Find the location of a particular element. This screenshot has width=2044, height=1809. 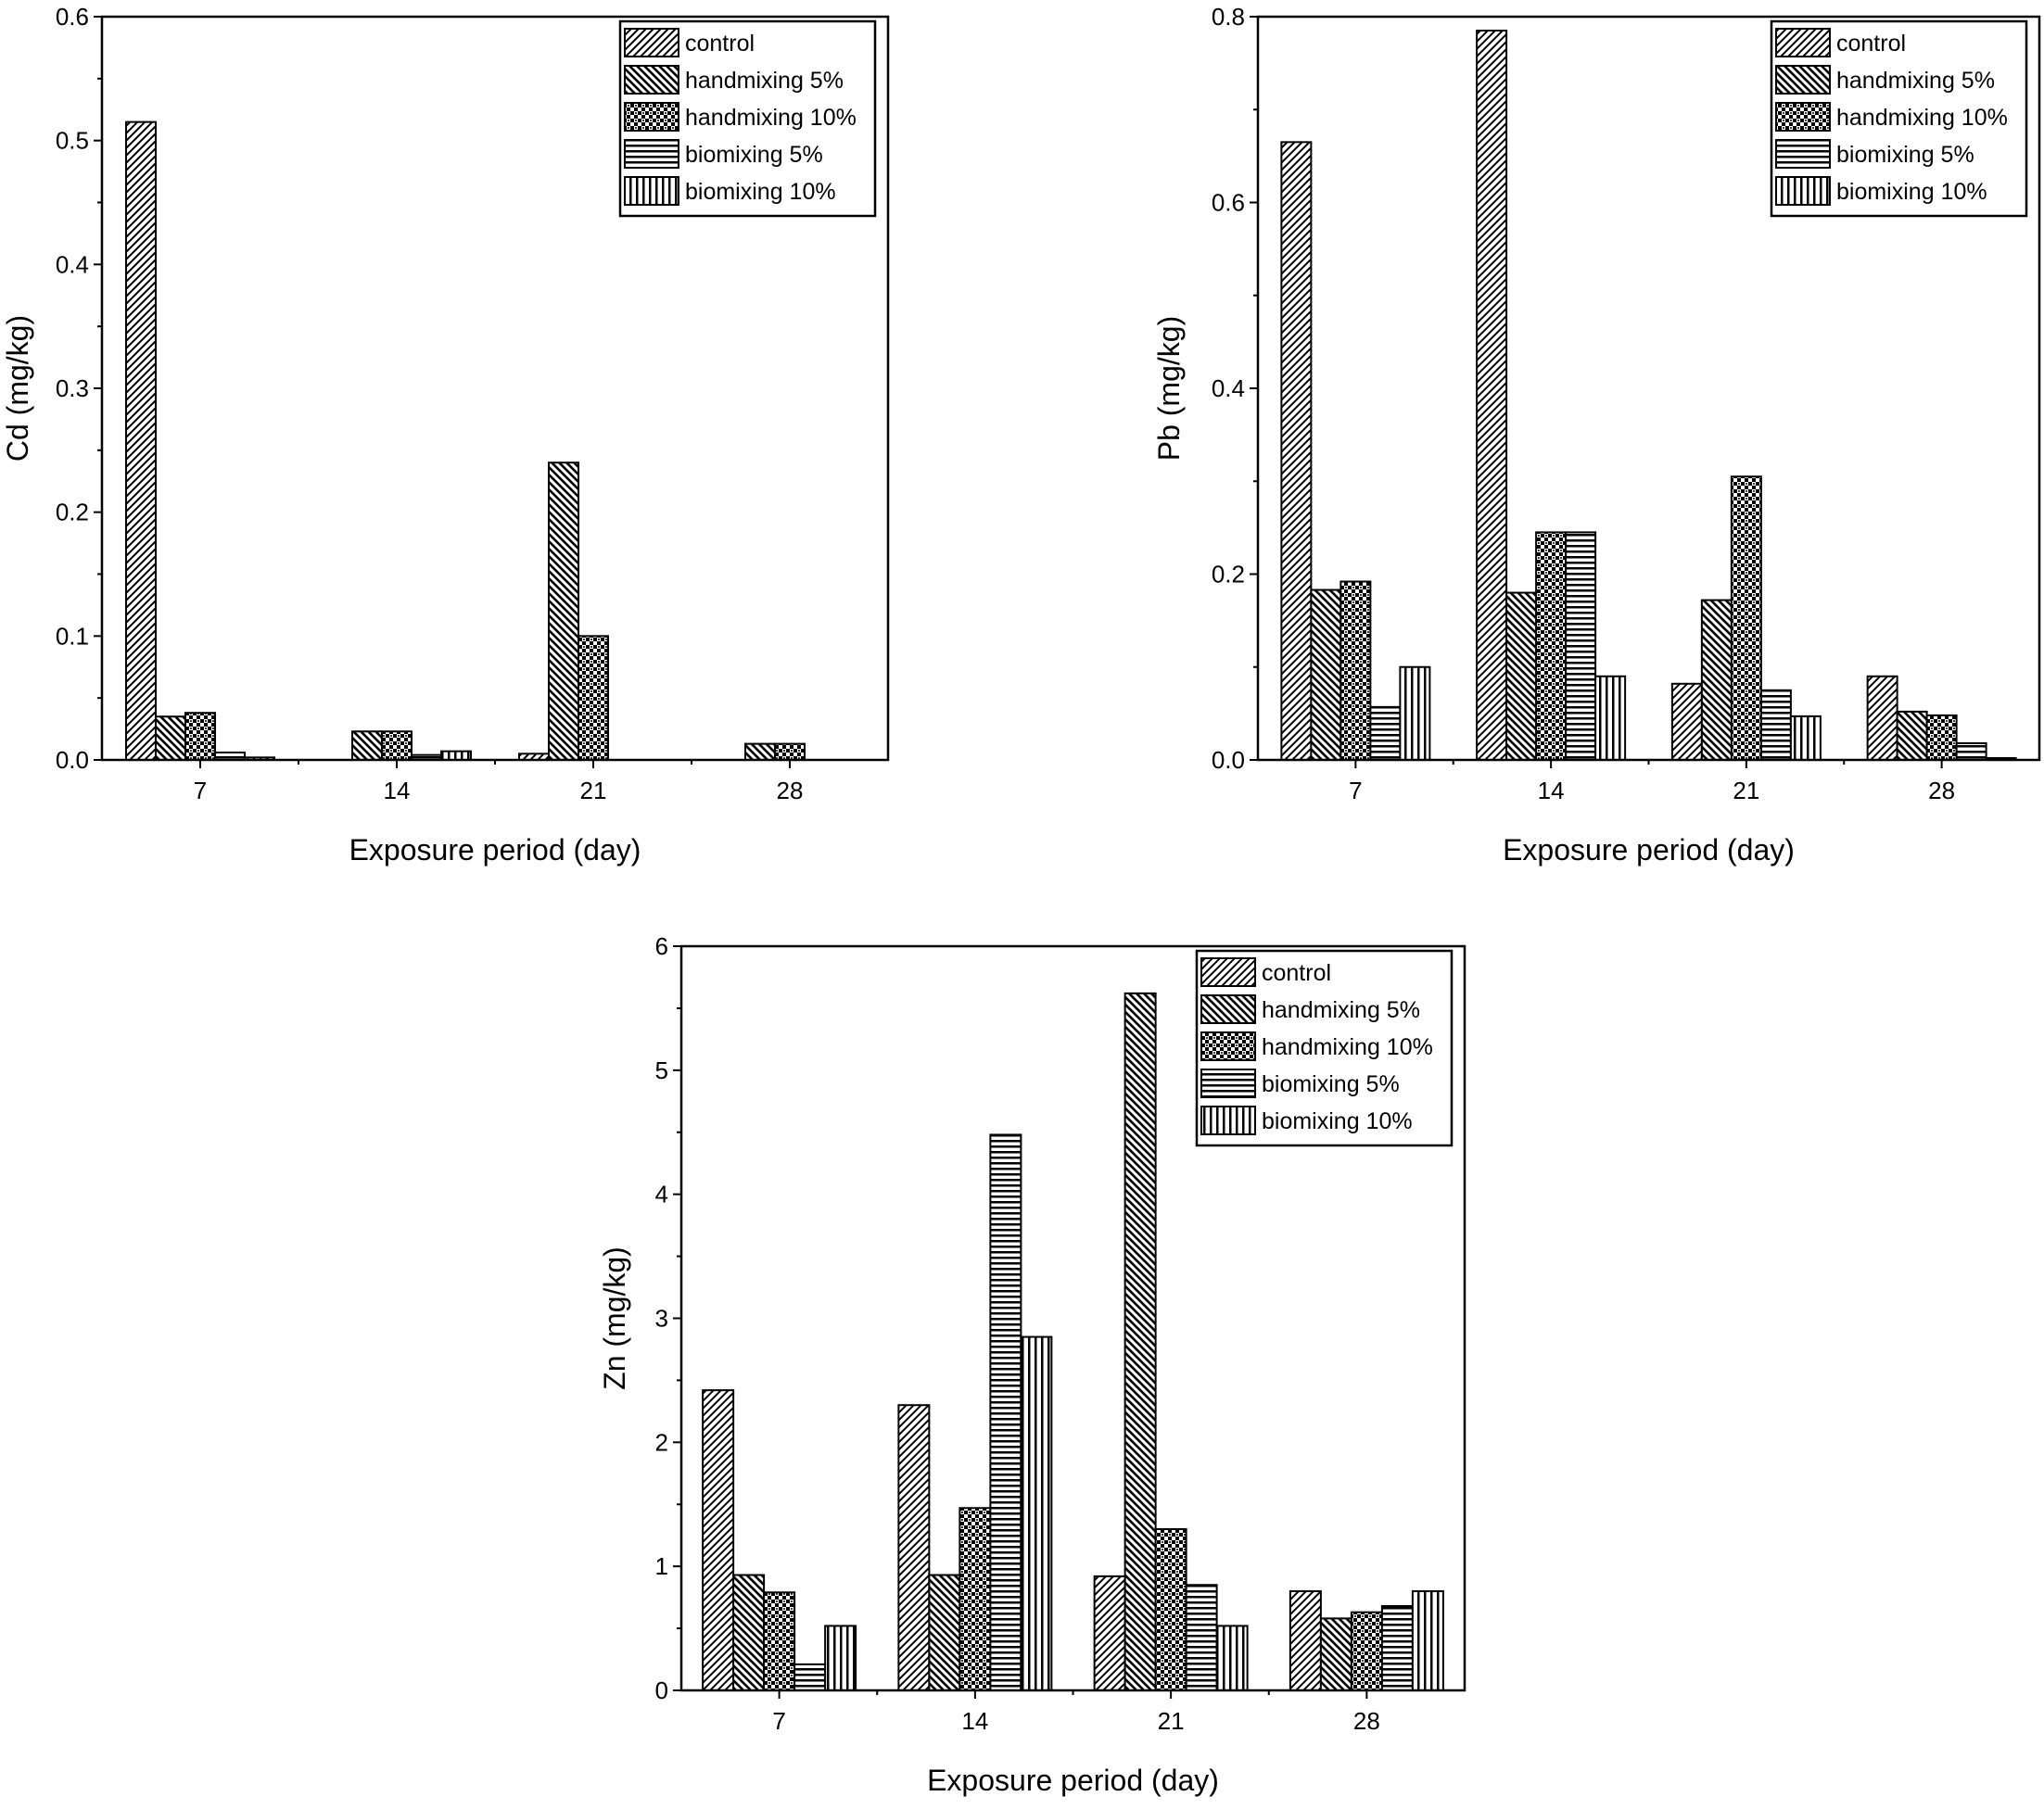

y-tick-label: 0.6 is located at coordinates (73, 17).